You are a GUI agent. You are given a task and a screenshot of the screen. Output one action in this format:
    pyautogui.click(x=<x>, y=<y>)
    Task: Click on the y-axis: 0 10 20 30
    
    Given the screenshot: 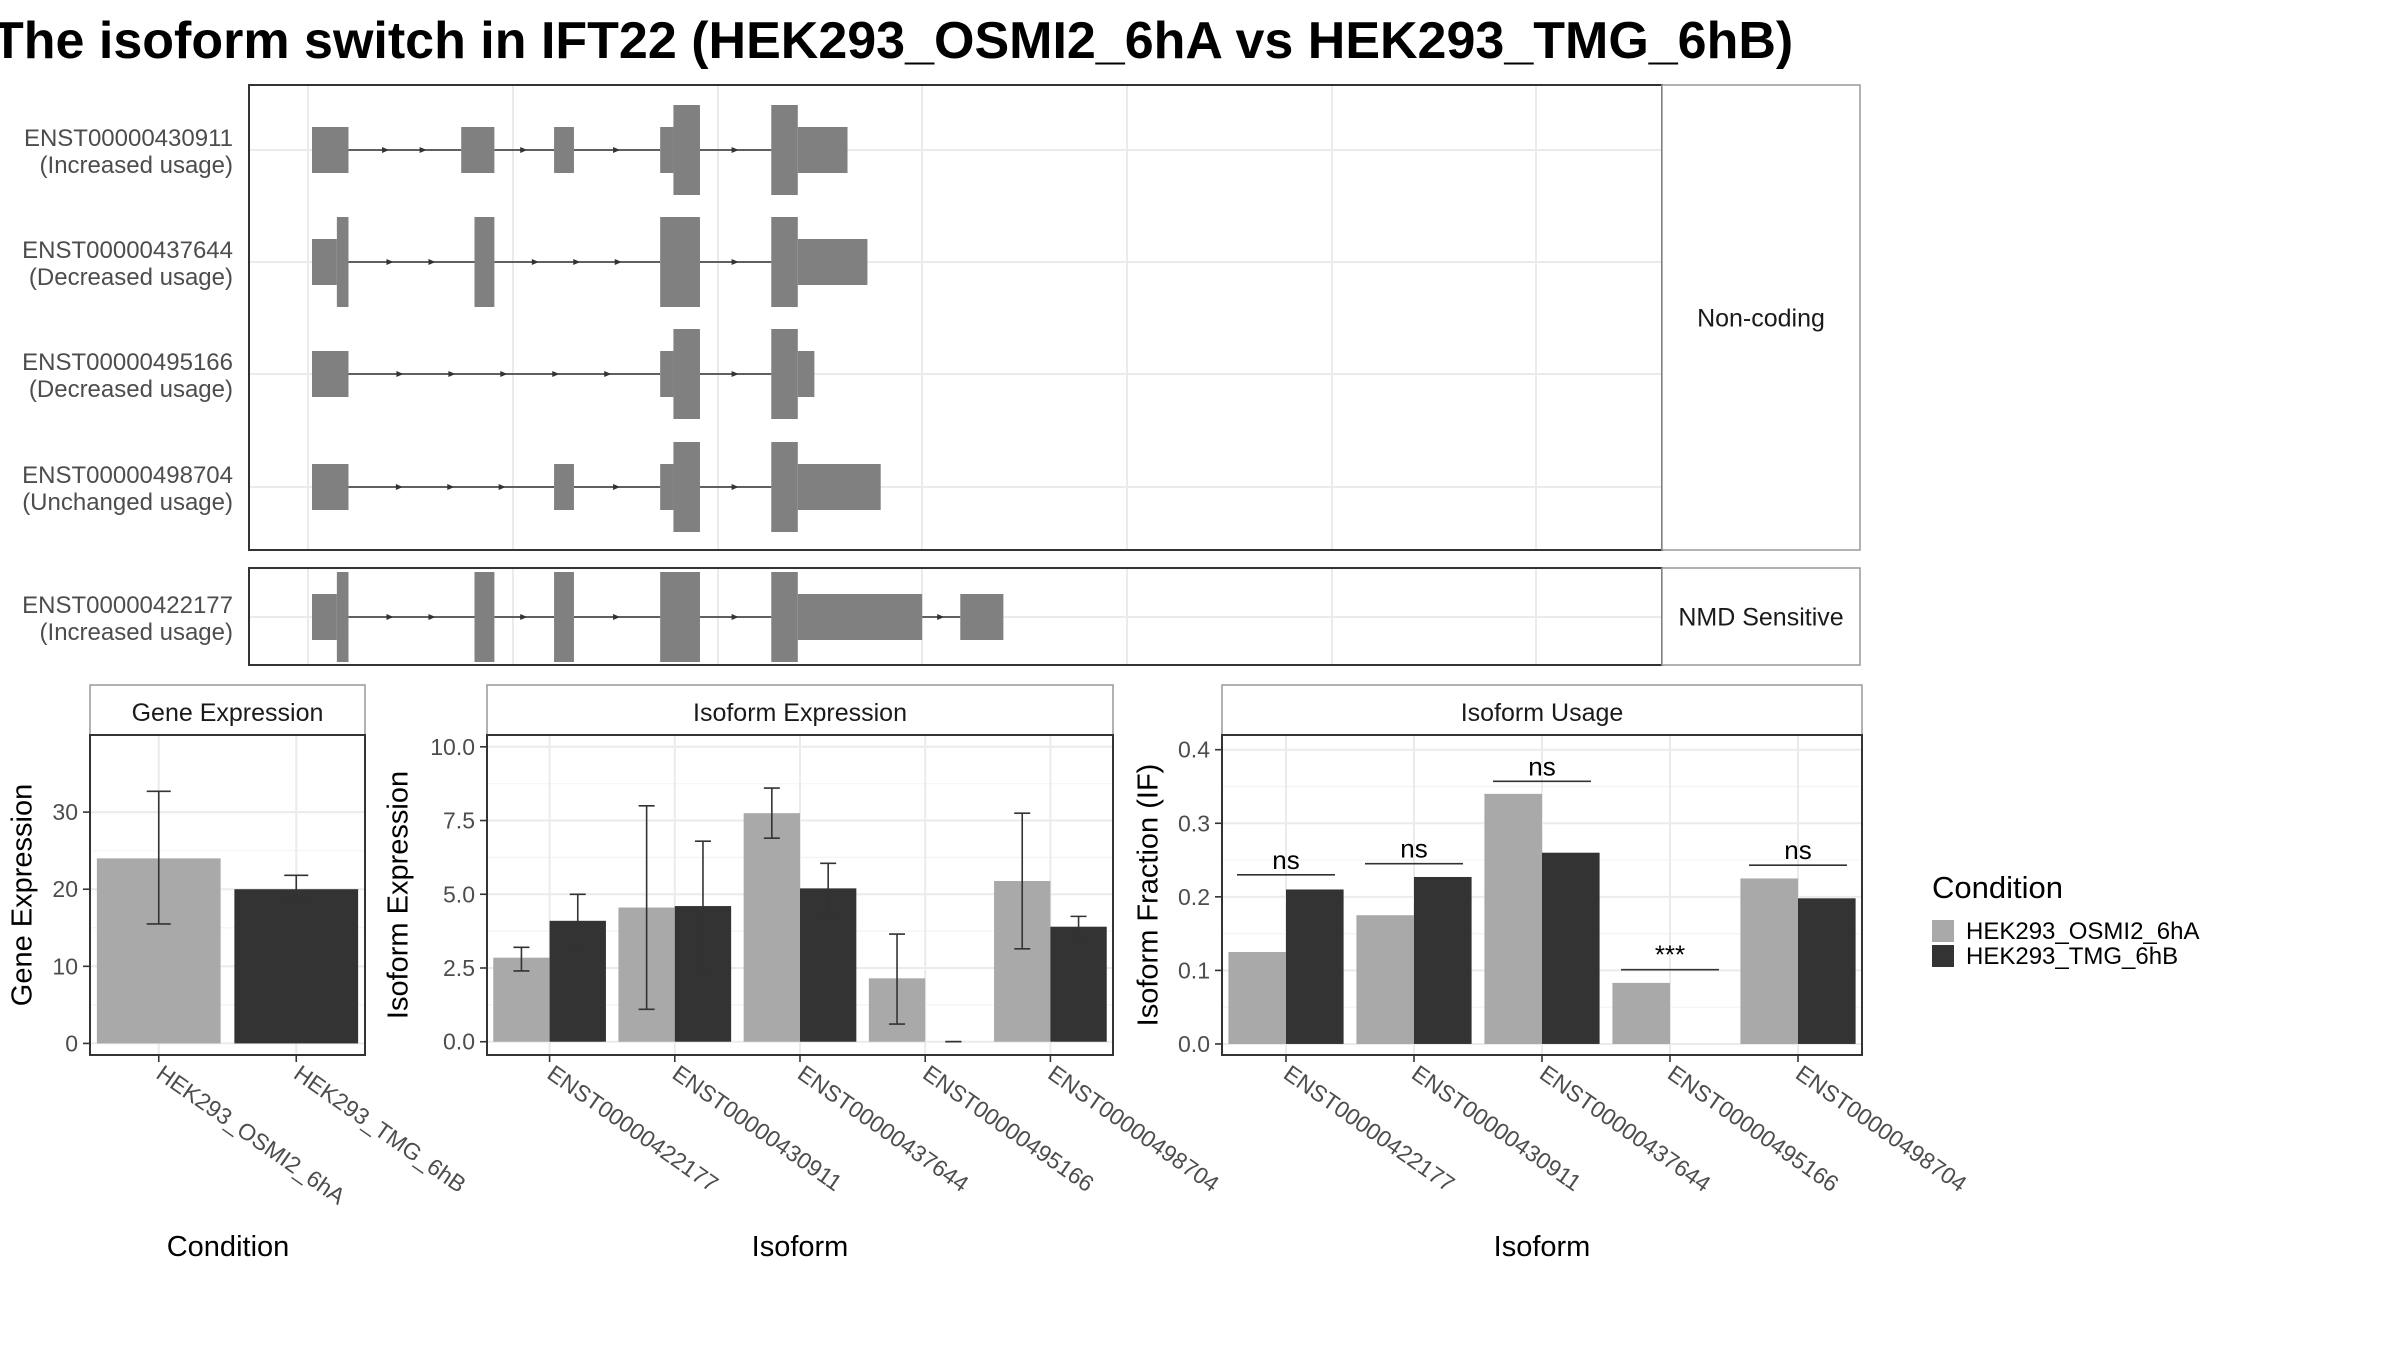 What is the action you would take?
    pyautogui.click(x=71, y=927)
    